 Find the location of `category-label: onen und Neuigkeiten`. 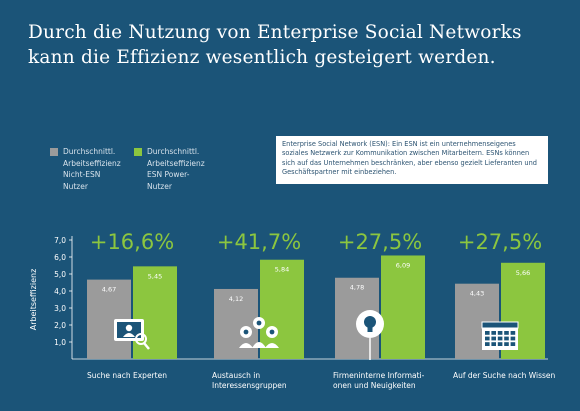

category-label: onen und Neuigkeiten is located at coordinates (374, 385).